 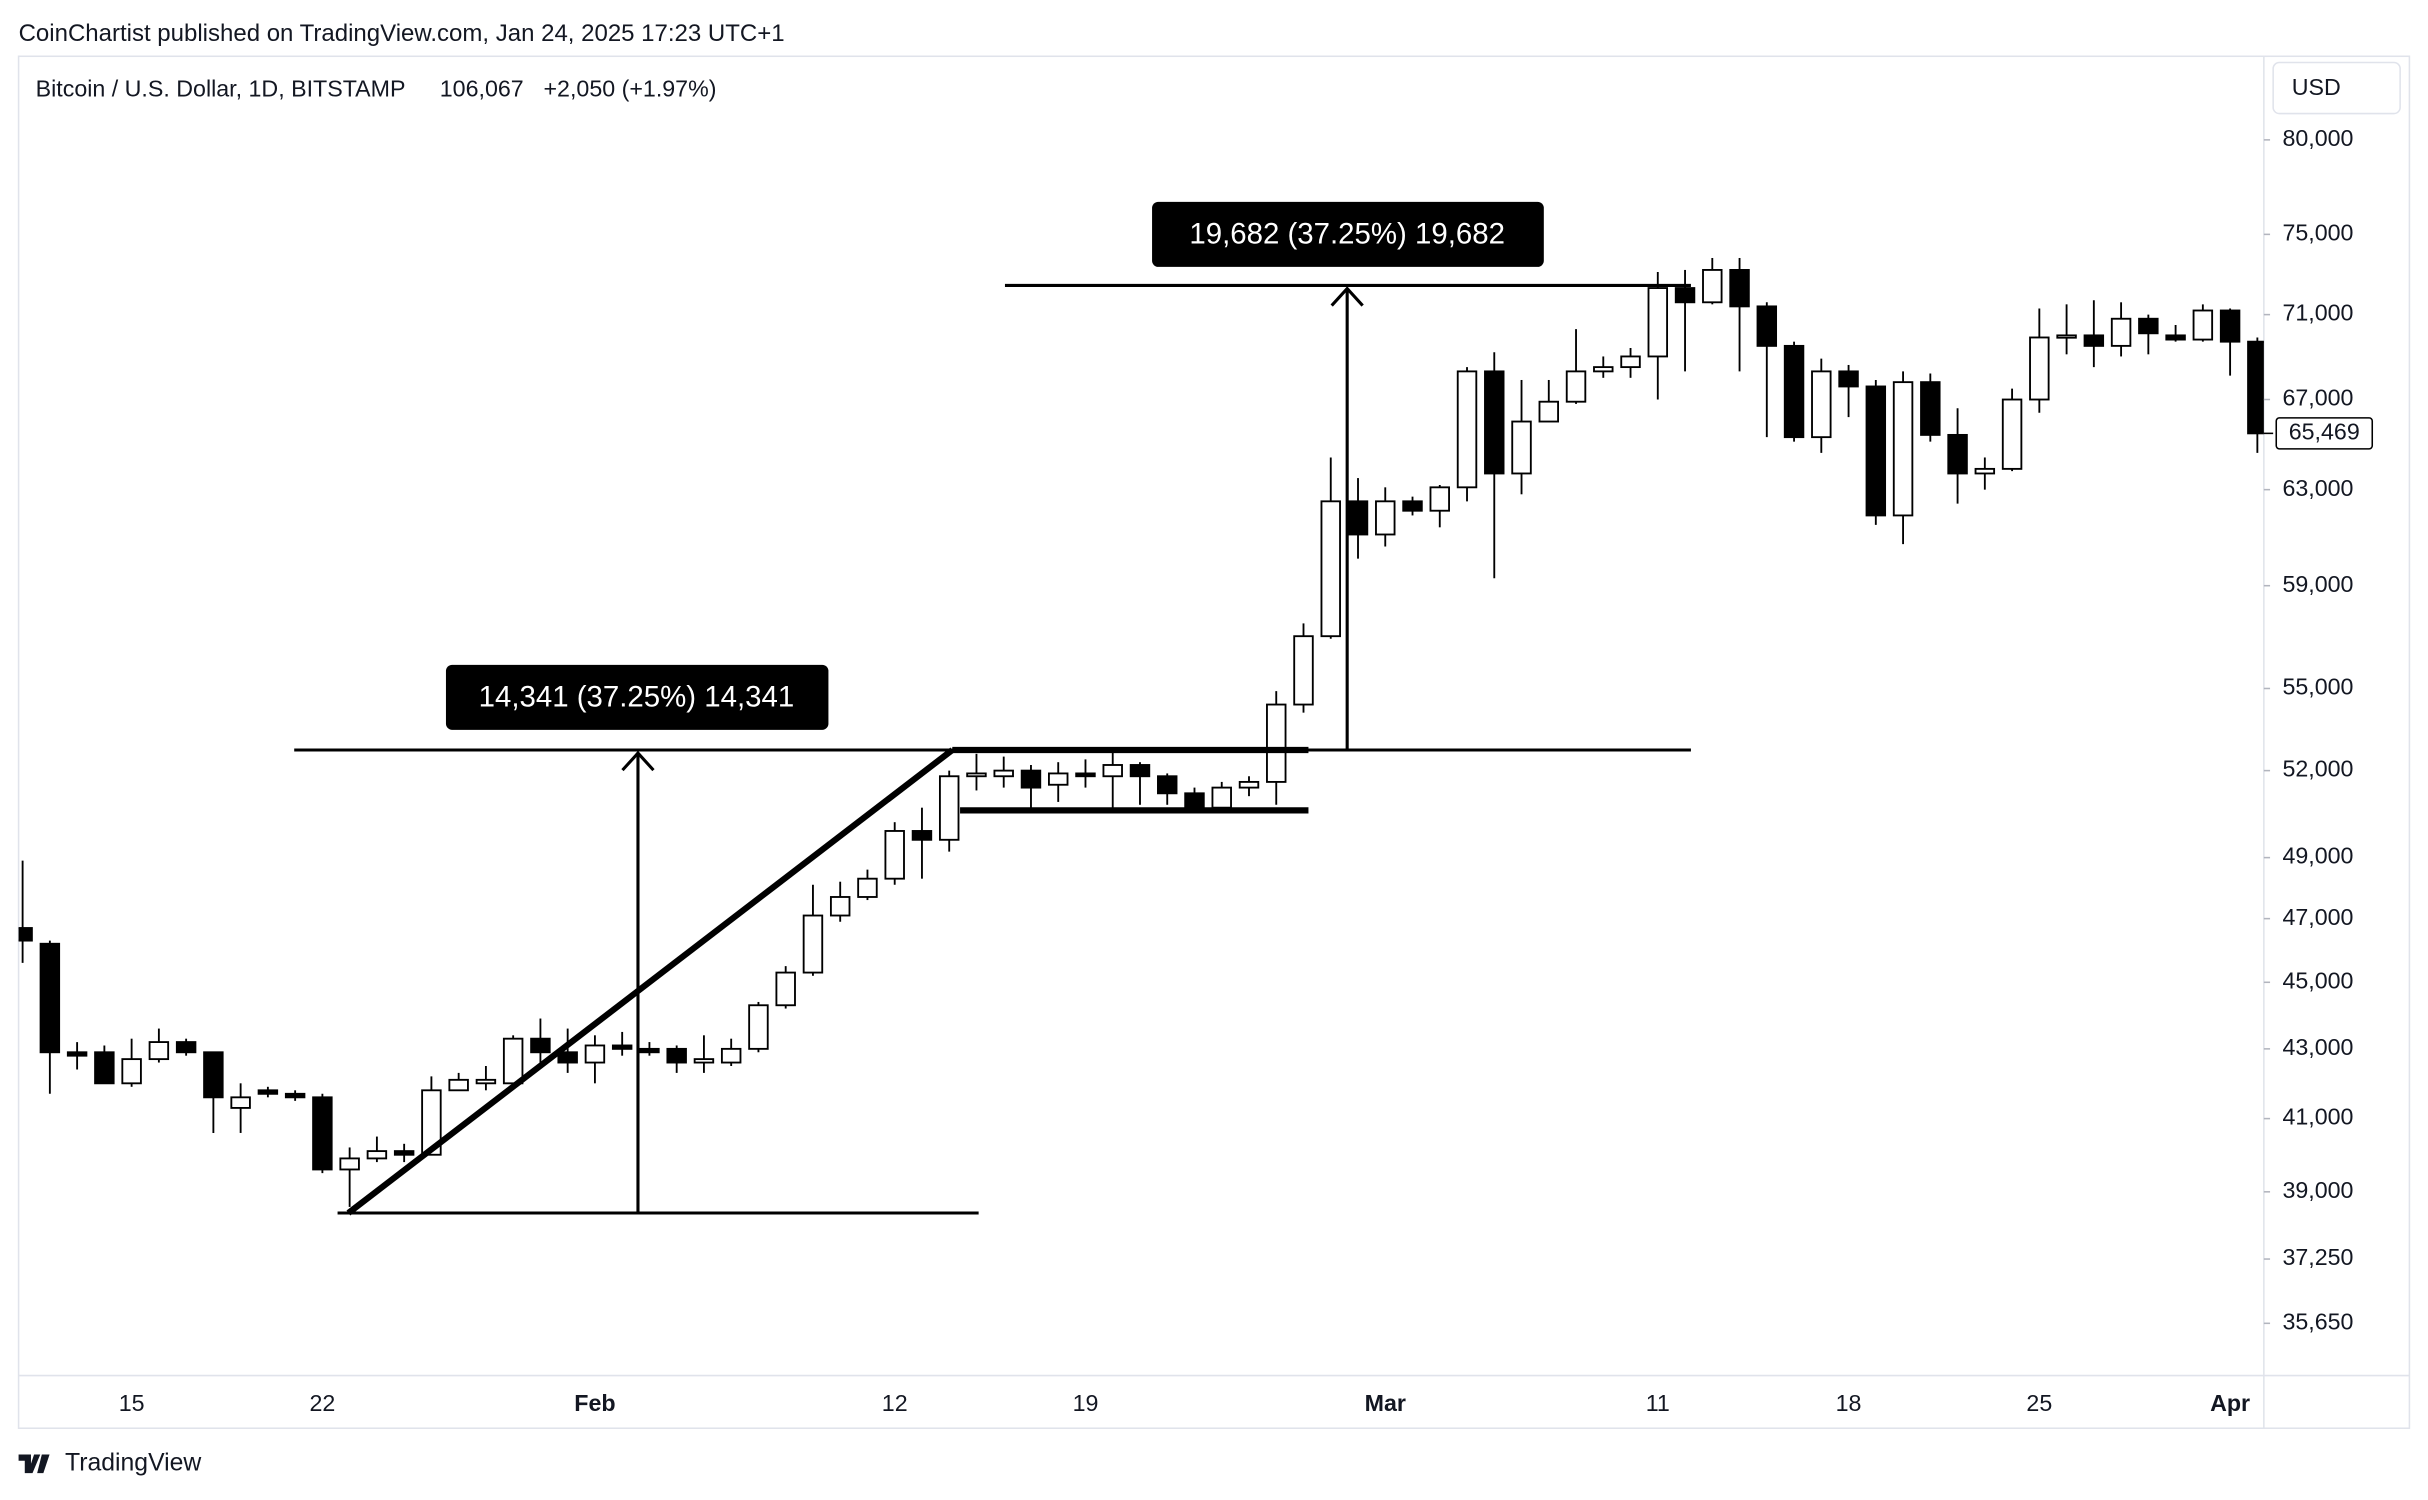 What do you see at coordinates (2317, 980) in the screenshot?
I see `y-tick-label: 45,000` at bounding box center [2317, 980].